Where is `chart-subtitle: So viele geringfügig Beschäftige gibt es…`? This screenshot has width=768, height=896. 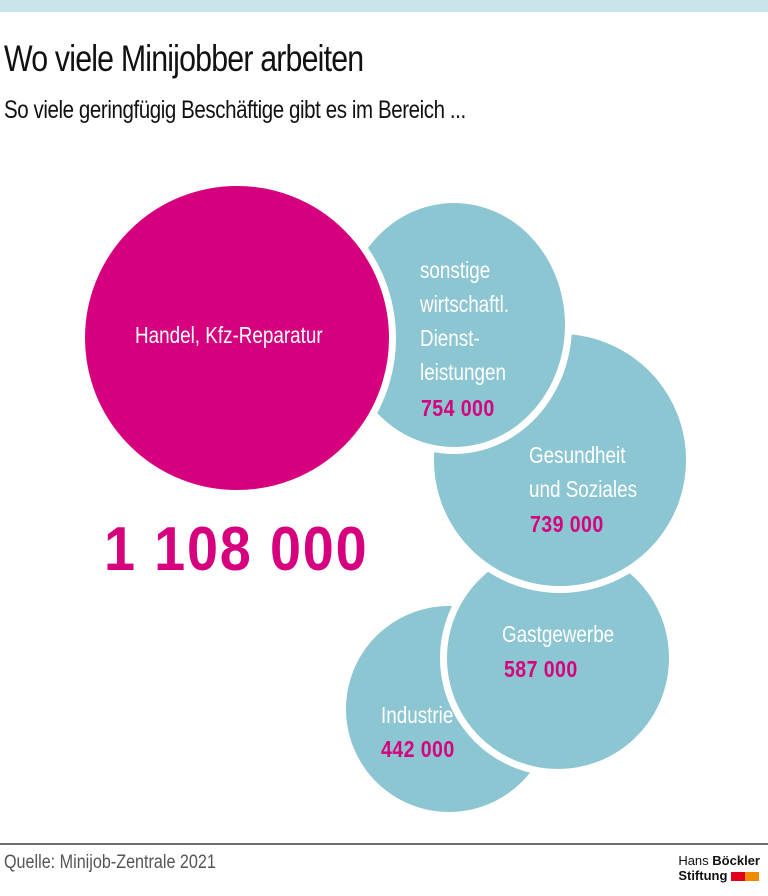
chart-subtitle: So viele geringfügig Beschäftige gibt es… is located at coordinates (235, 110).